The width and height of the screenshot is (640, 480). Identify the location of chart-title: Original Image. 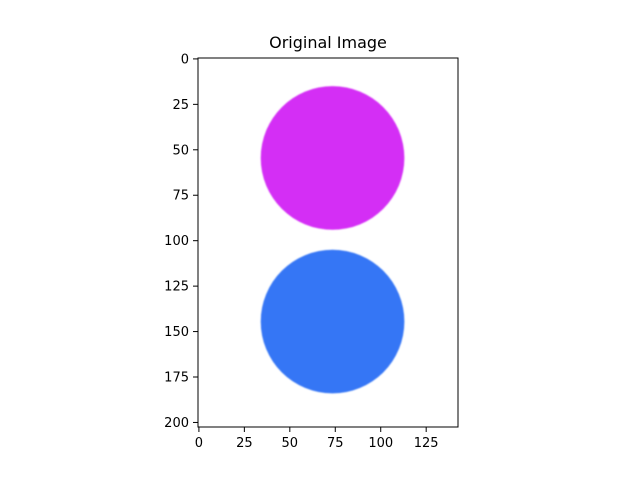
(328, 42).